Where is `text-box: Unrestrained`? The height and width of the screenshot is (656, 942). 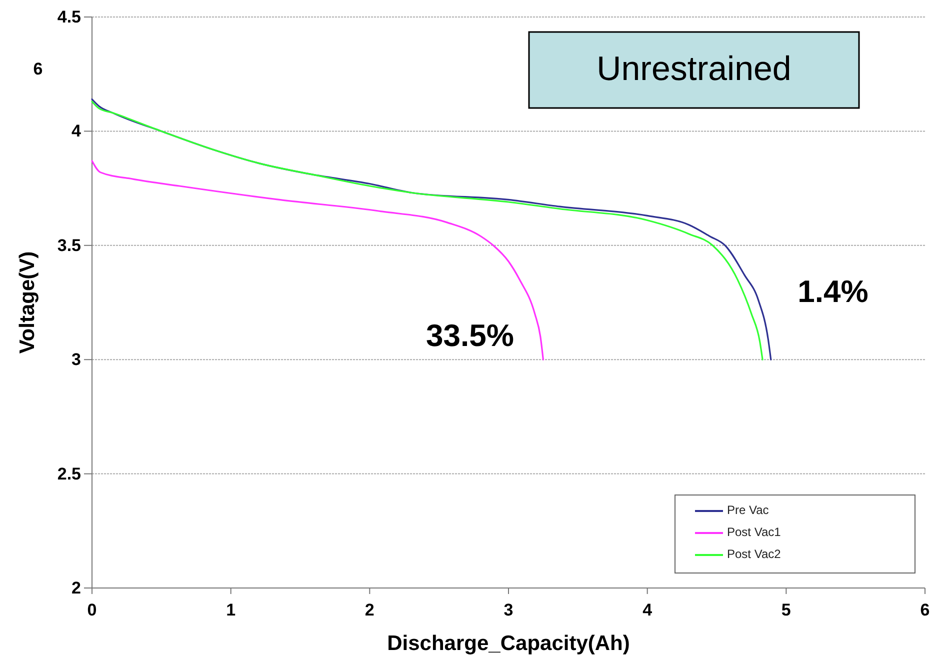 text-box: Unrestrained is located at coordinates (694, 70).